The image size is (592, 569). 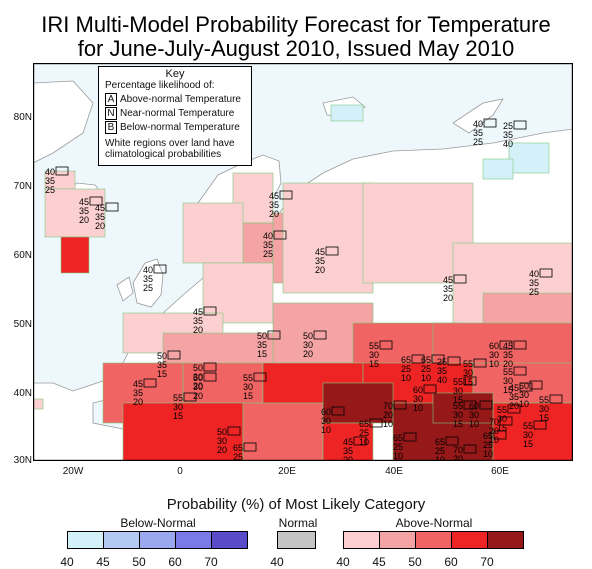 I want to click on lon-label-20e: 20E, so click(x=287, y=471).